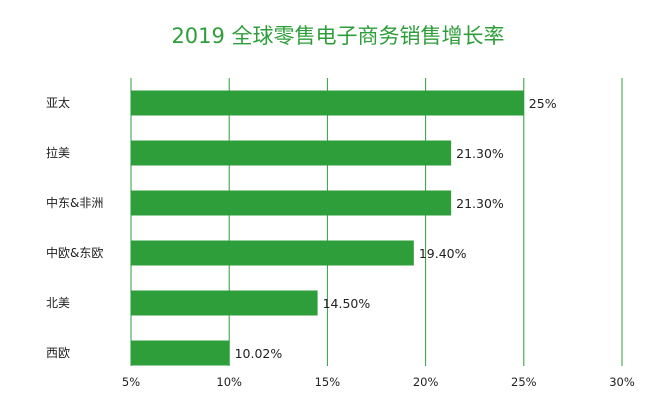 Image resolution: width=648 pixels, height=413 pixels. Describe the element at coordinates (74, 252) in the screenshot. I see `category-label: 中欧&东欧` at that location.